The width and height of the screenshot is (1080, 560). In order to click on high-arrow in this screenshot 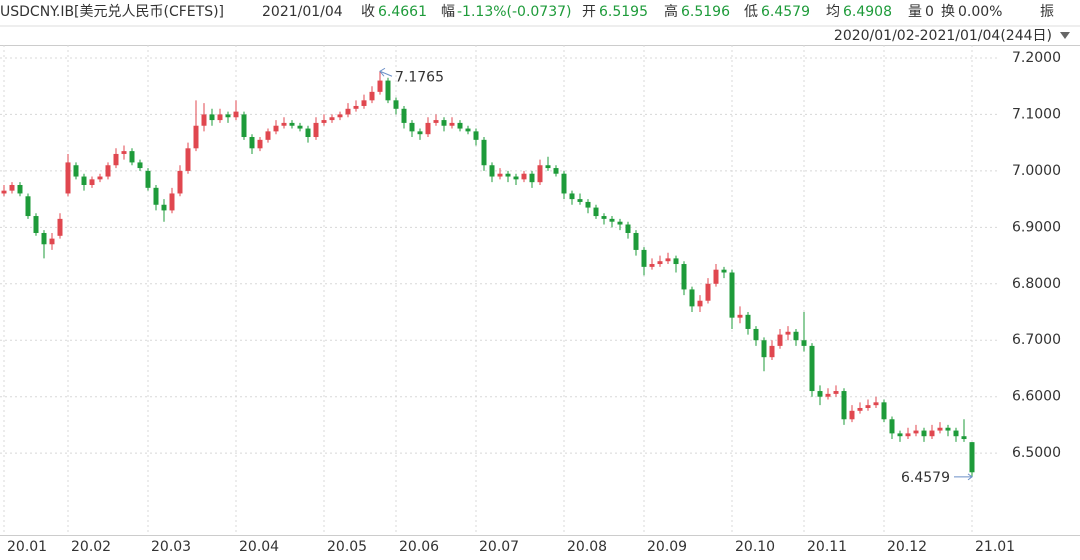, I will do `click(386, 72)`.